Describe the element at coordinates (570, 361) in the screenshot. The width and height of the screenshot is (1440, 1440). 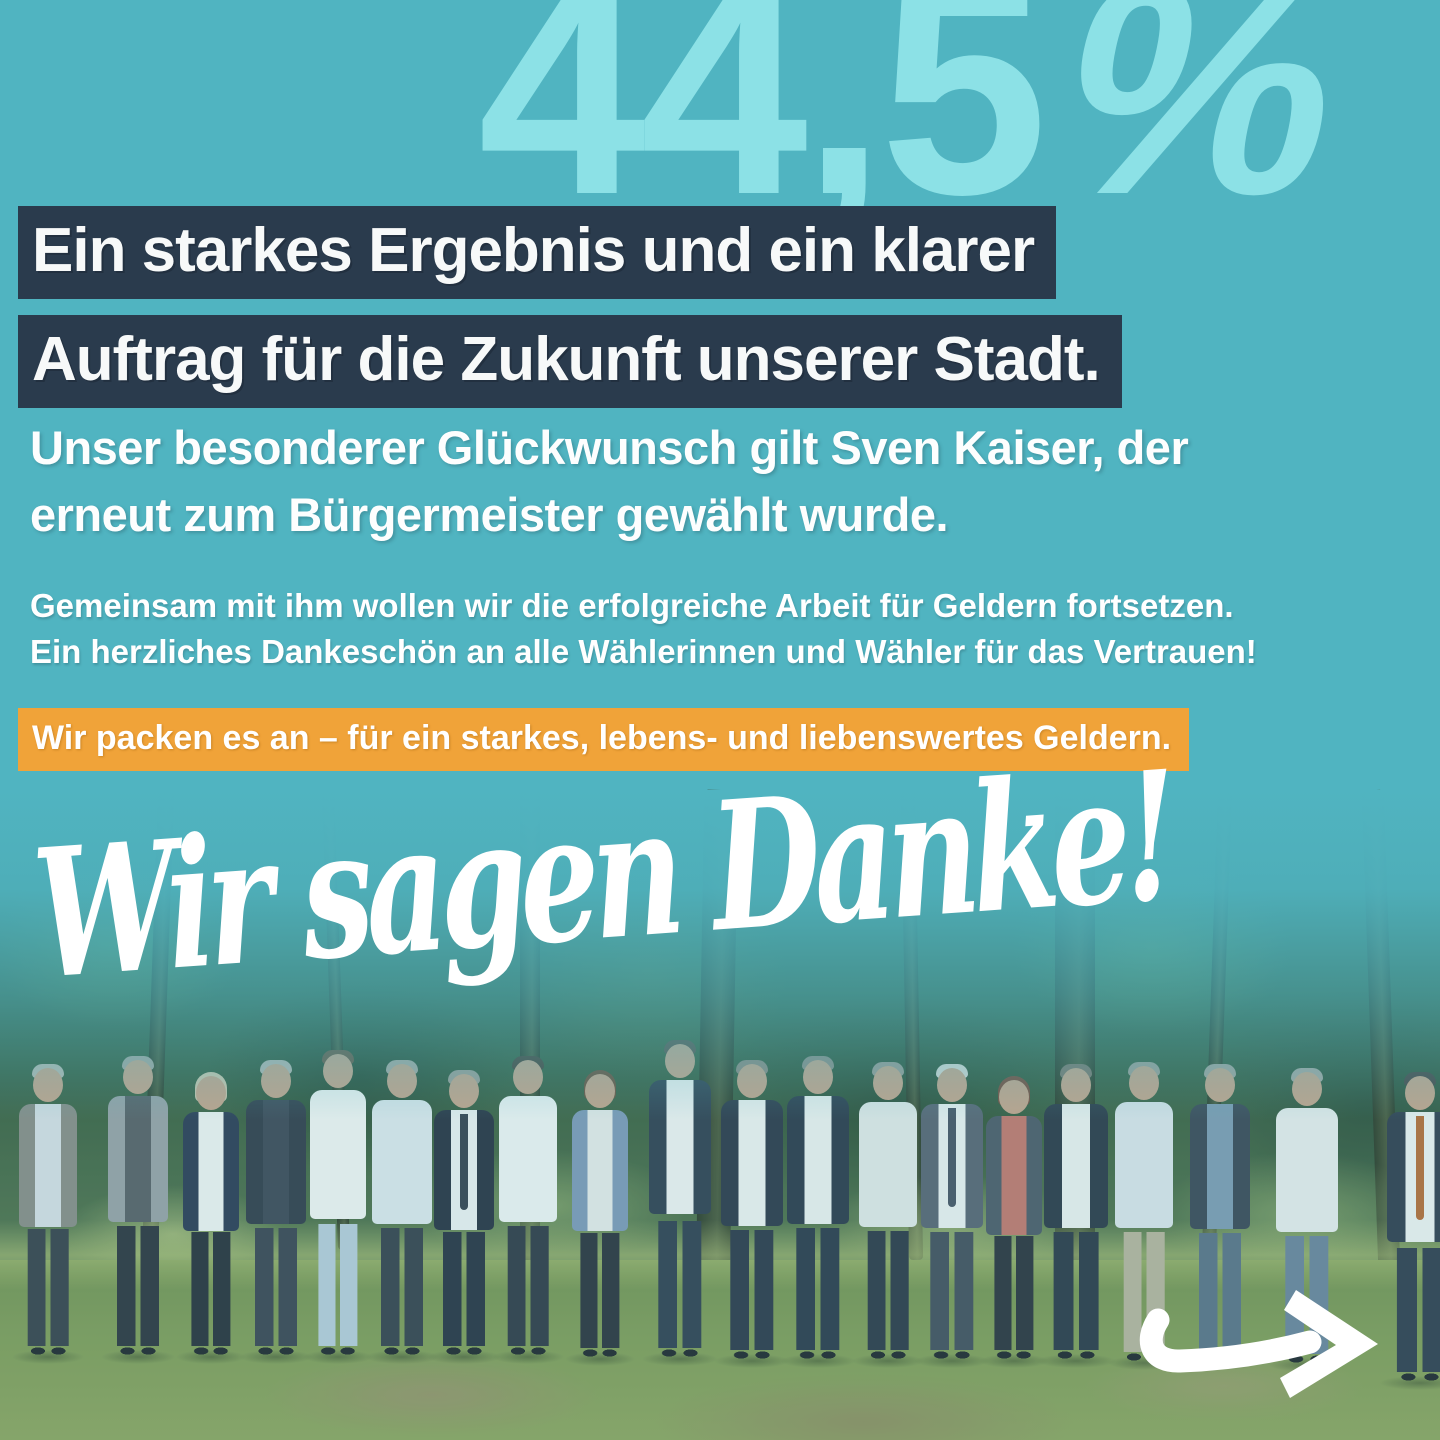
I see `headline-line-2: Auftrag für die Zukunft unserer Stadt.` at that location.